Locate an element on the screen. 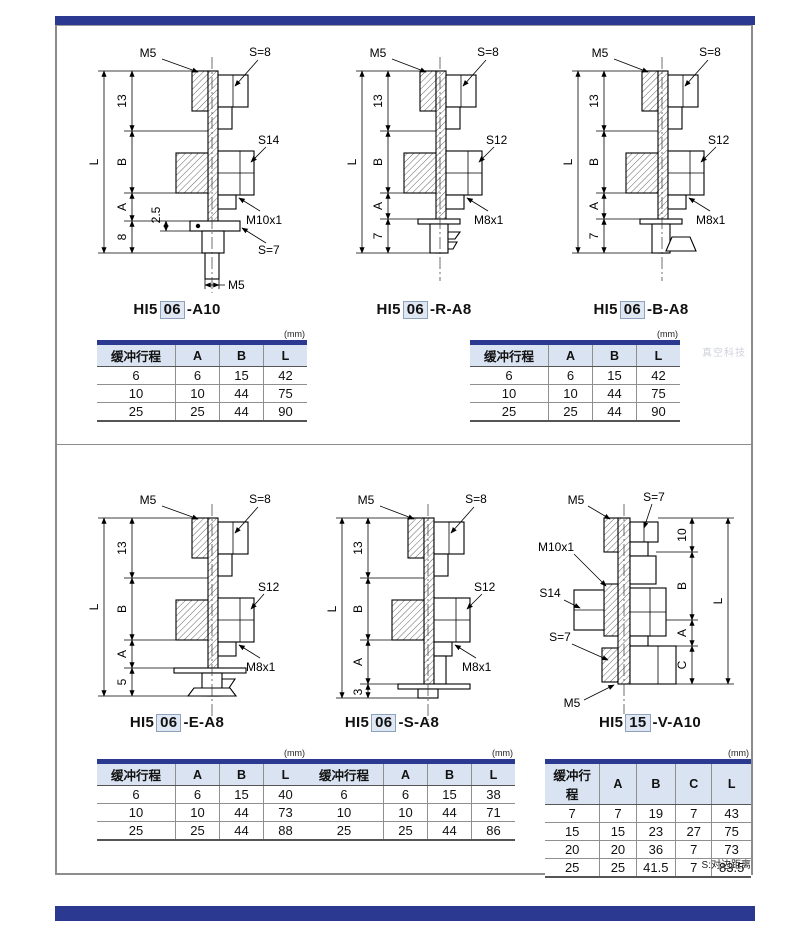 The image size is (800, 933). bottom-accent-band is located at coordinates (405, 913).